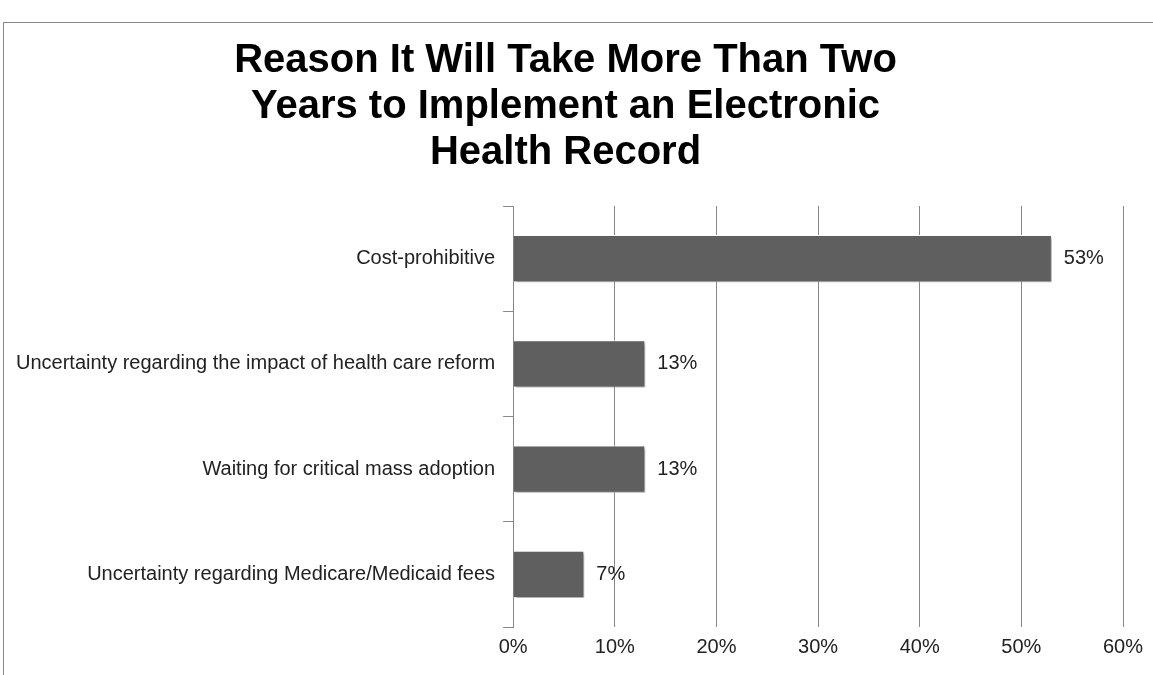 The image size is (1153, 675). What do you see at coordinates (256, 362) in the screenshot?
I see `y-tick-label: Uncertainty regarding the impact of health care reform` at bounding box center [256, 362].